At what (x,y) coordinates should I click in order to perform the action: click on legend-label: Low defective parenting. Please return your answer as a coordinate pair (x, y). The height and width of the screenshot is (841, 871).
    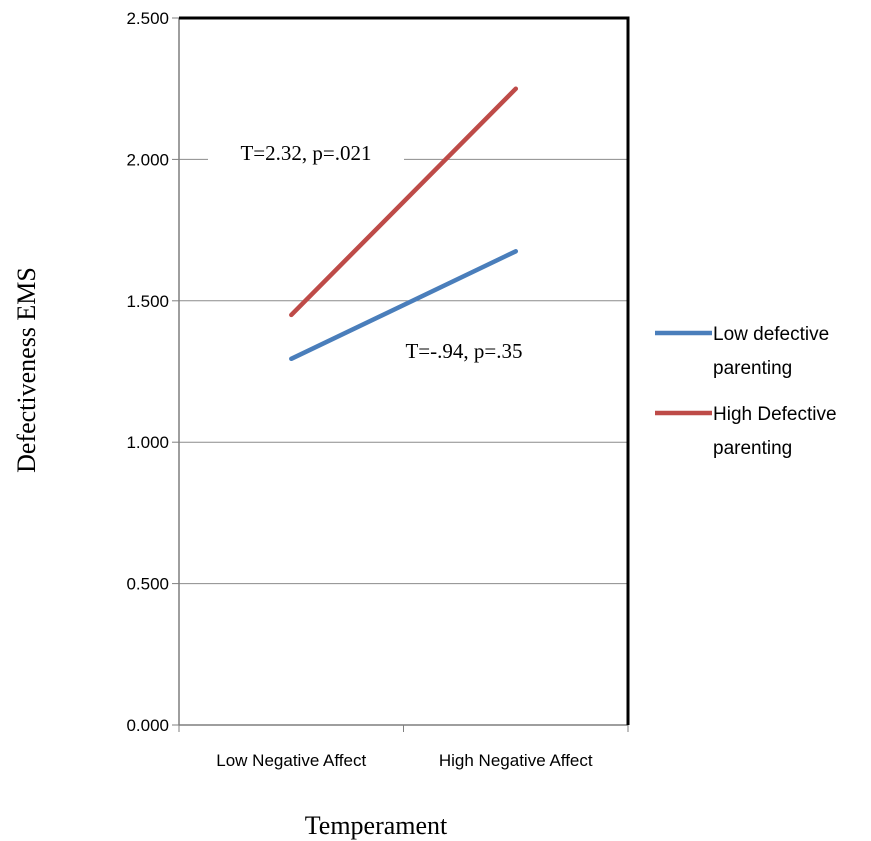
    Looking at the image, I should click on (771, 351).